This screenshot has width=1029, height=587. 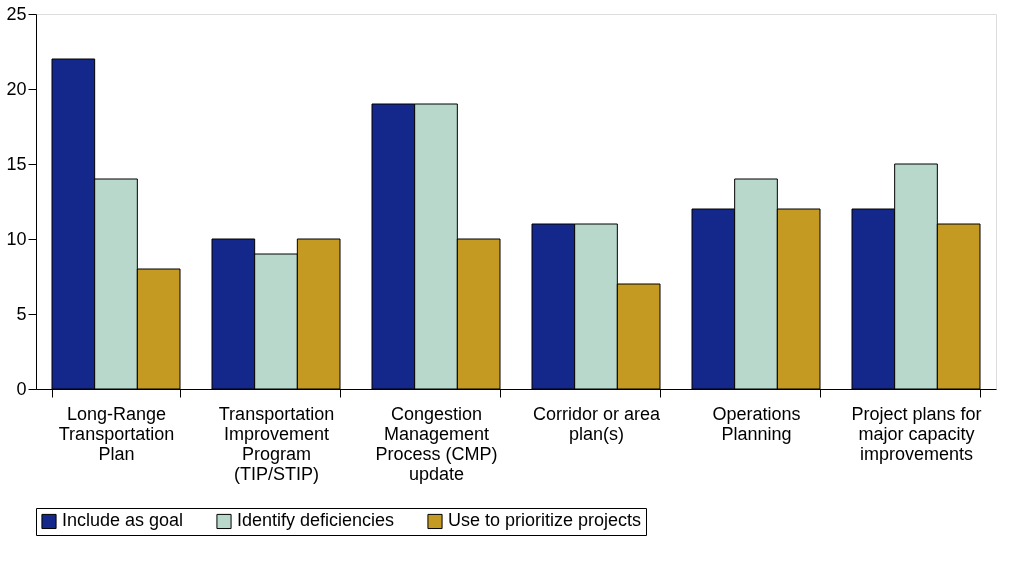 What do you see at coordinates (21, 313) in the screenshot?
I see `y-tick-label: 5` at bounding box center [21, 313].